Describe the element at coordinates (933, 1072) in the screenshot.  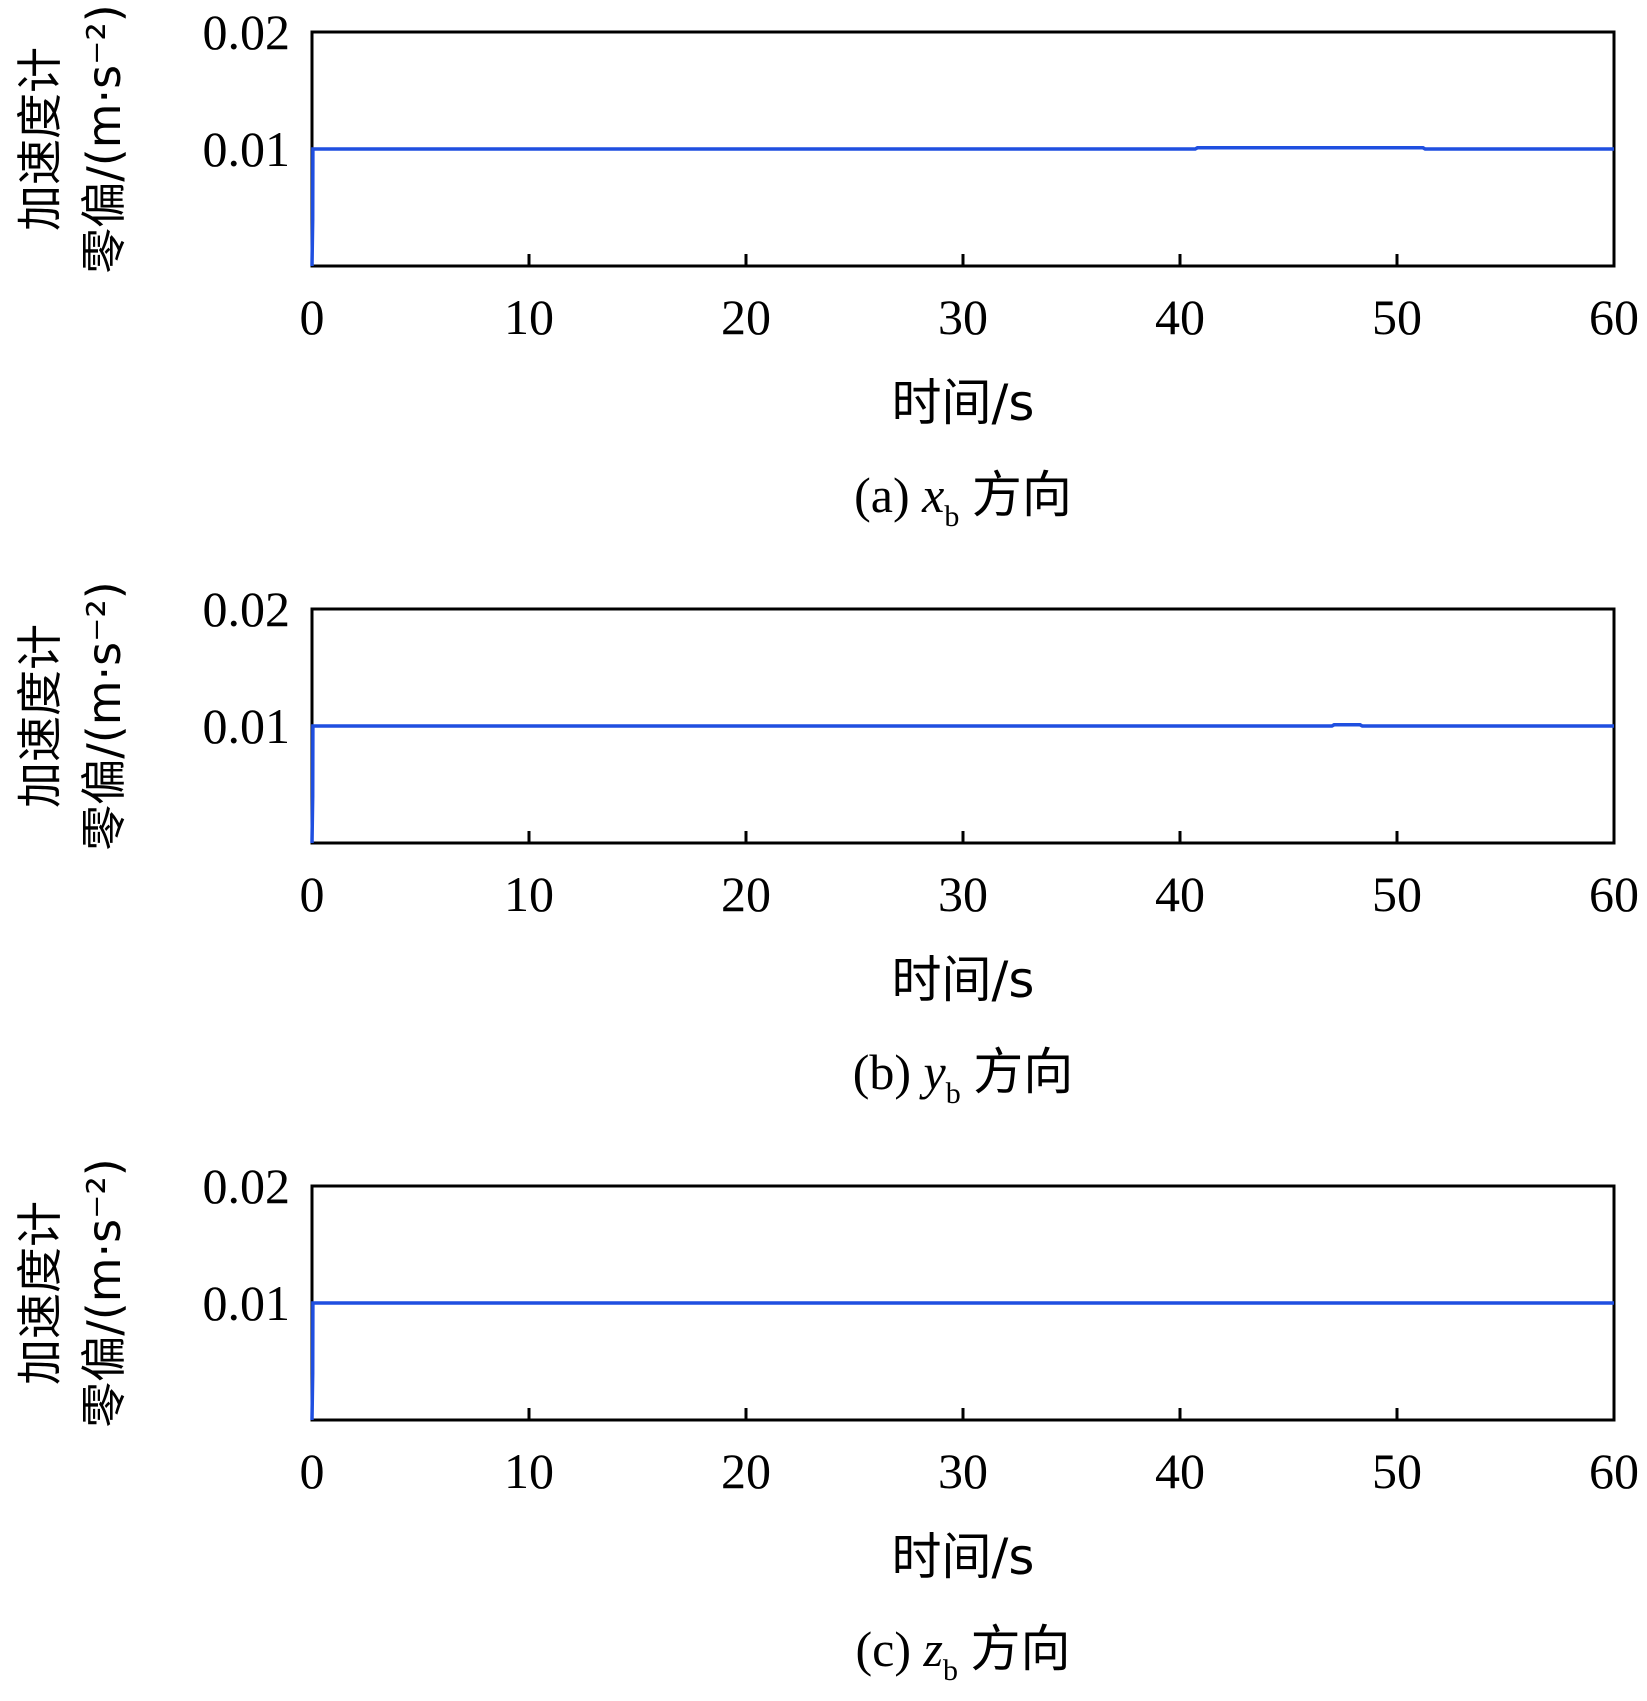
I see `caption-variable: y` at that location.